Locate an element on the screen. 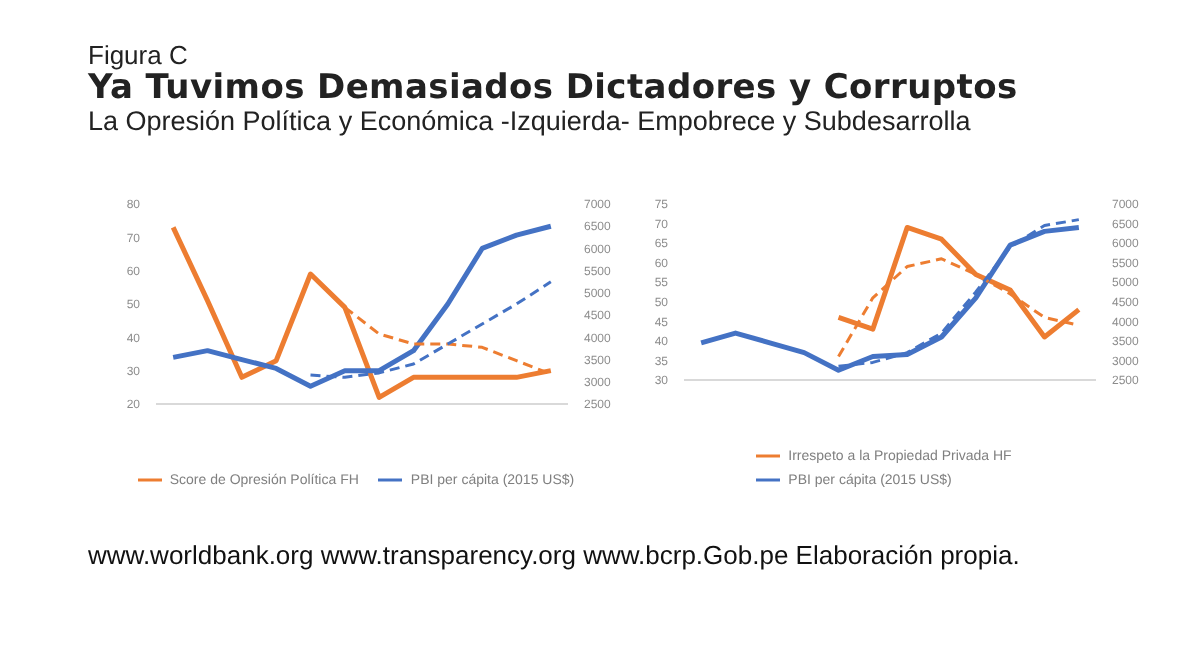 The image size is (1178, 662). chart-title: Ya Tuvimos Demasiados Dictadores y Corruptos is located at coordinates (553, 88).